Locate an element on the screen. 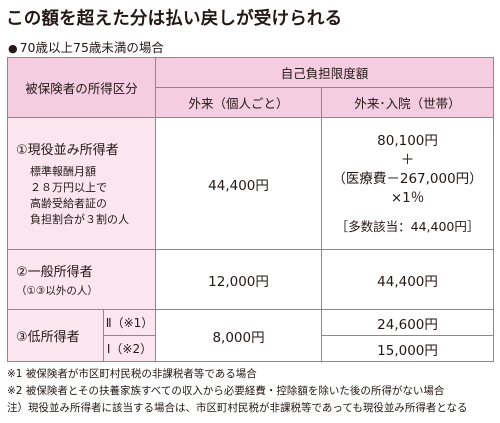 The image size is (500, 423). row-low-category: ③低所得者 is located at coordinates (55, 335).